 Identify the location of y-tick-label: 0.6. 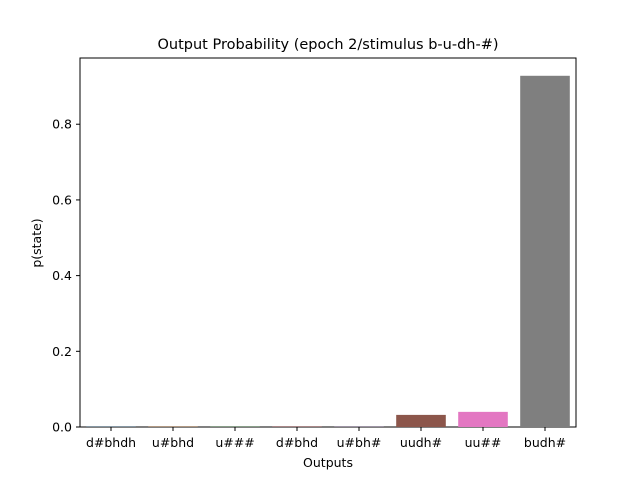
(62, 199).